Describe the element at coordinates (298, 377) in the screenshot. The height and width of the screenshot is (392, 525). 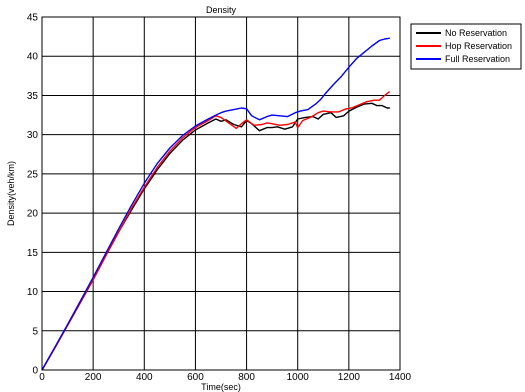
I see `x-tick-label: 1000` at that location.